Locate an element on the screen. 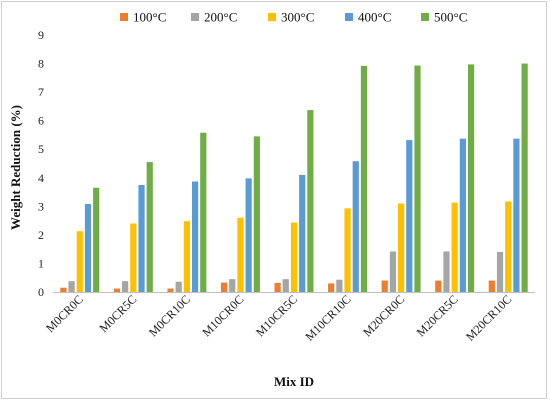  y-tick-label: 2 is located at coordinates (41, 235).